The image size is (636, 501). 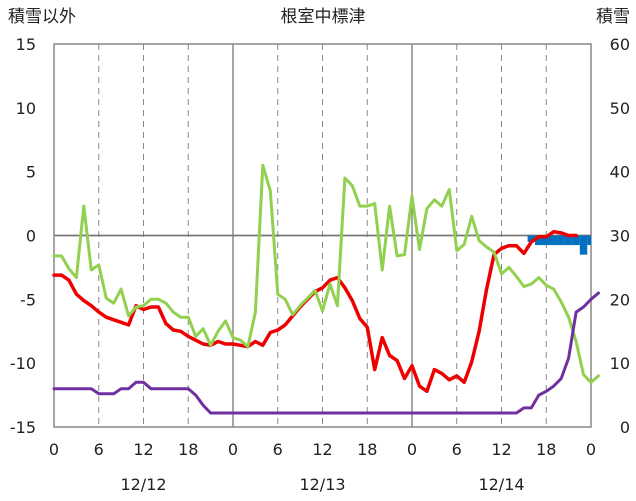 I want to click on snow-depth-bars, so click(x=559, y=245).